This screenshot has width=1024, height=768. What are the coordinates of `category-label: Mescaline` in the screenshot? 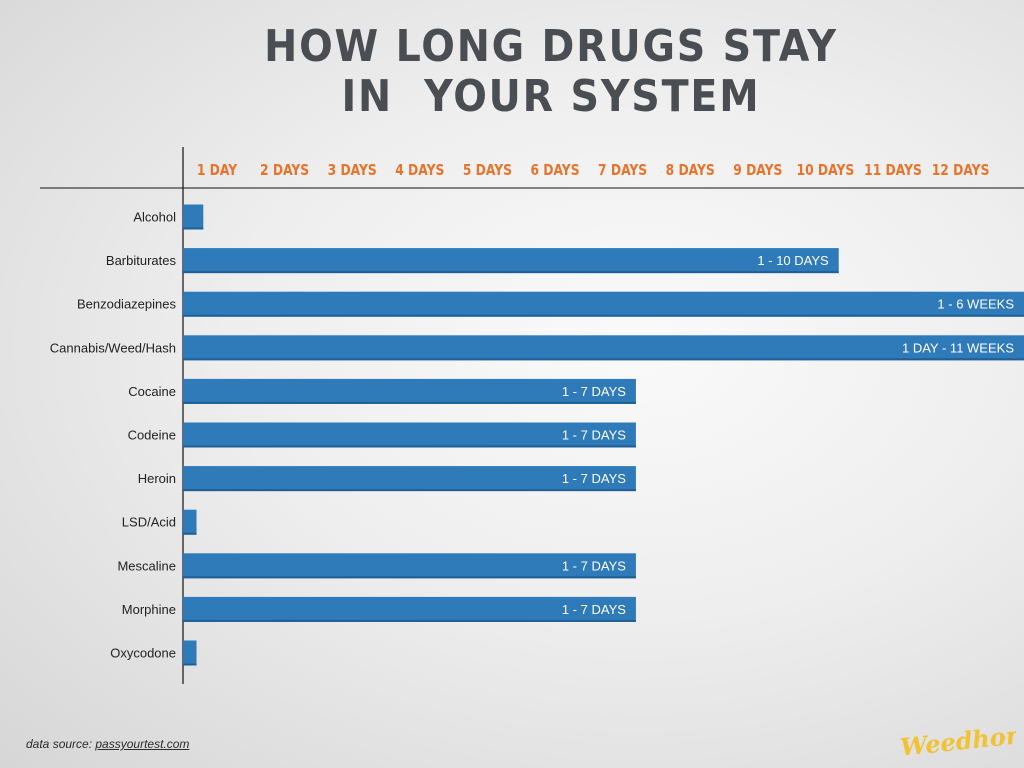 It's located at (146, 565).